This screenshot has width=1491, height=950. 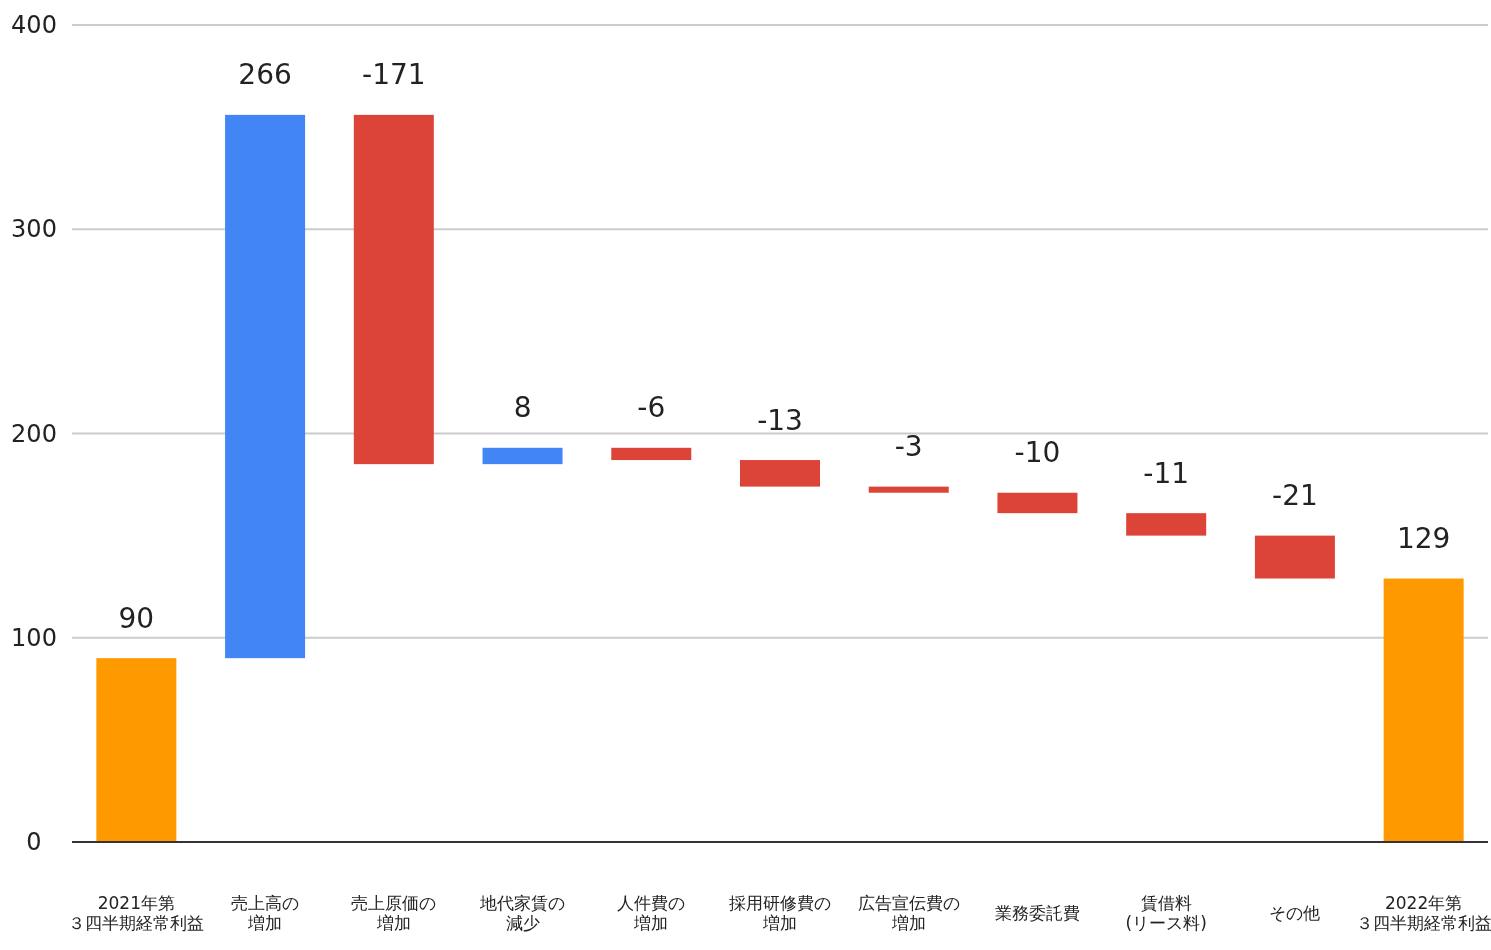 I want to click on x-tick-label: 広告宣伝費の増加, so click(x=908, y=913).